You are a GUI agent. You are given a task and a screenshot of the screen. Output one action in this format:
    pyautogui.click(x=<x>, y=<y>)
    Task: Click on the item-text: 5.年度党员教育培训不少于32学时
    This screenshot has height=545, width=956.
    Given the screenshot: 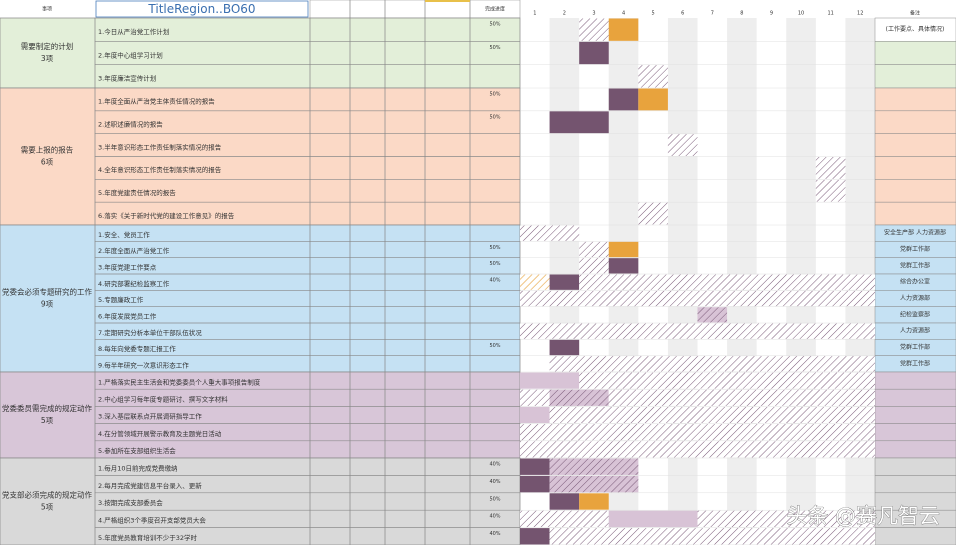 What is the action you would take?
    pyautogui.click(x=147, y=537)
    